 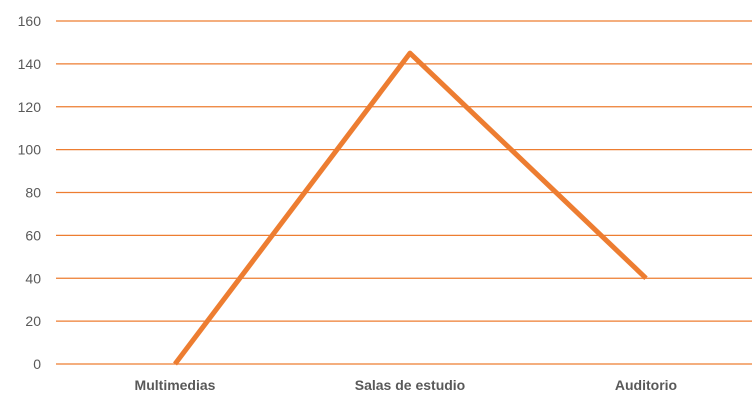 I want to click on y-tick-label: 60, so click(x=33, y=235).